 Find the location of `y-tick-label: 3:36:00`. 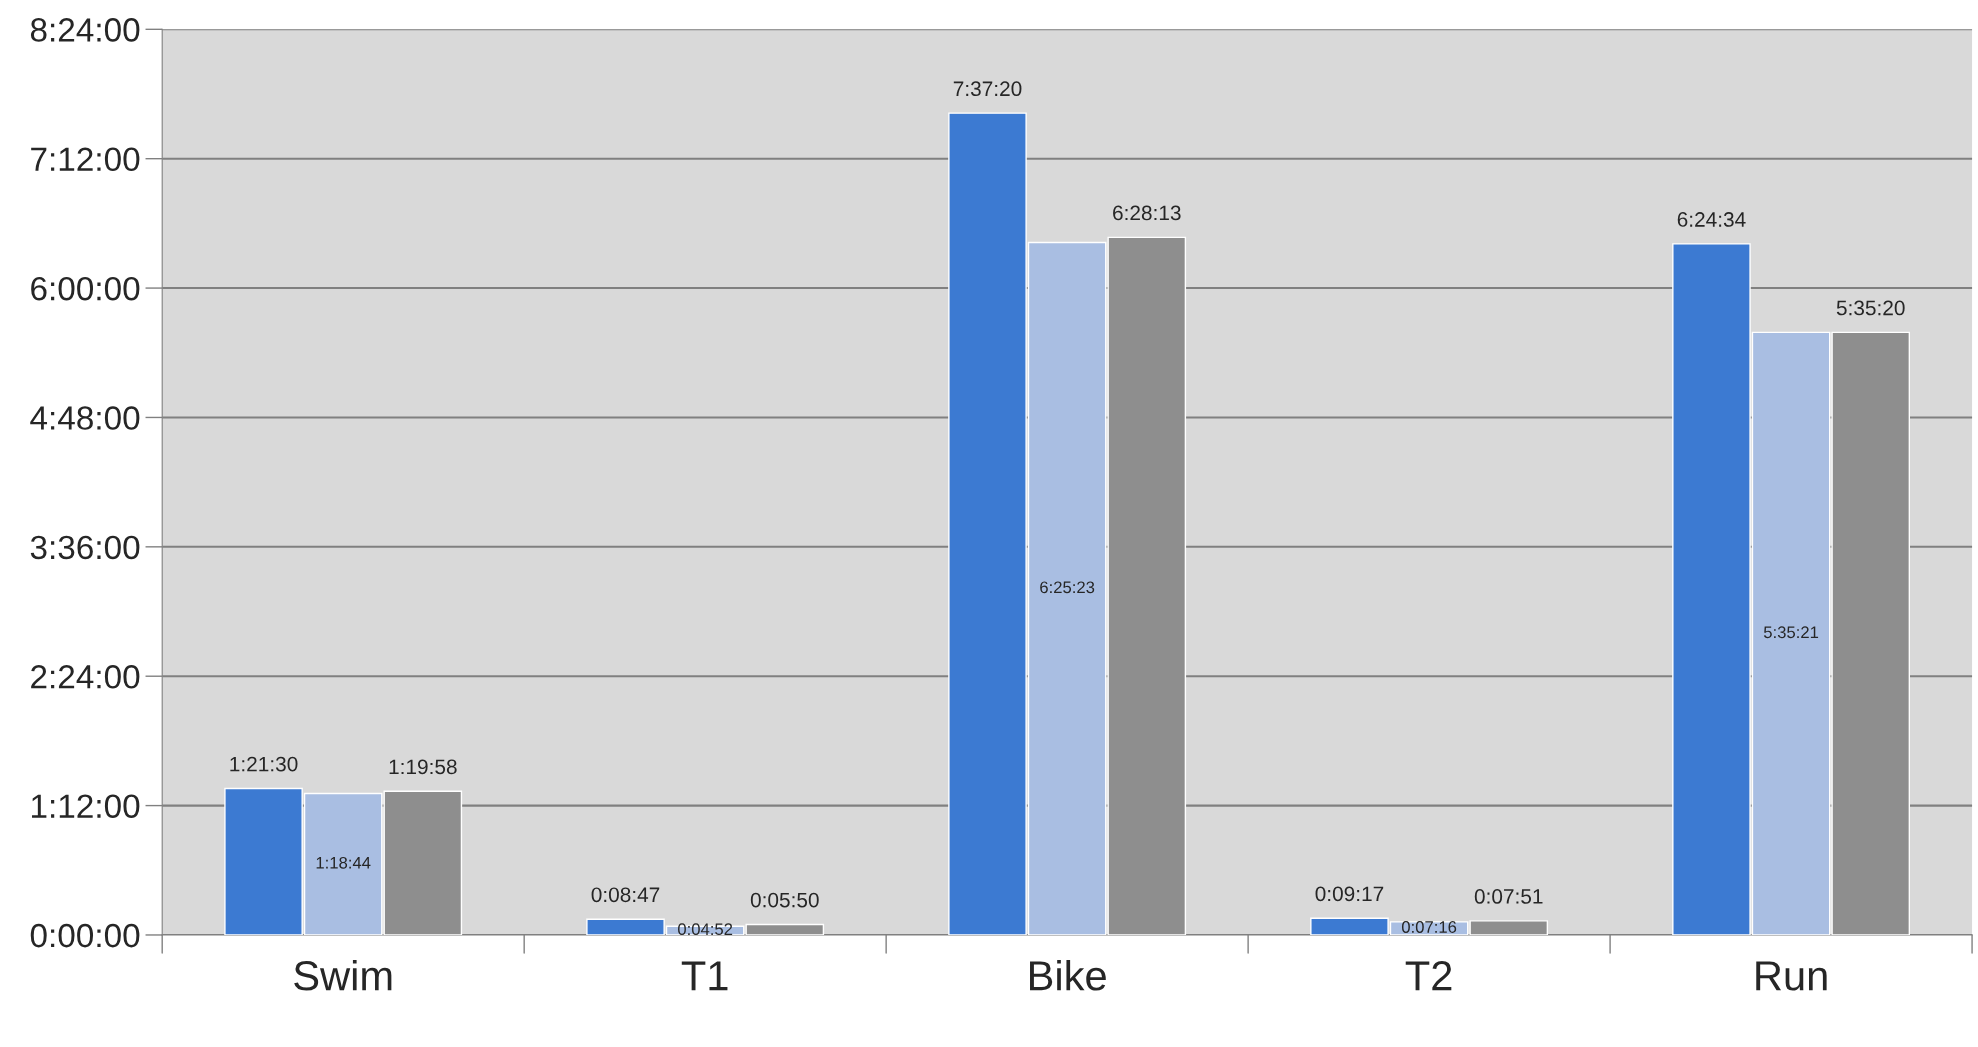

y-tick-label: 3:36:00 is located at coordinates (85, 547).